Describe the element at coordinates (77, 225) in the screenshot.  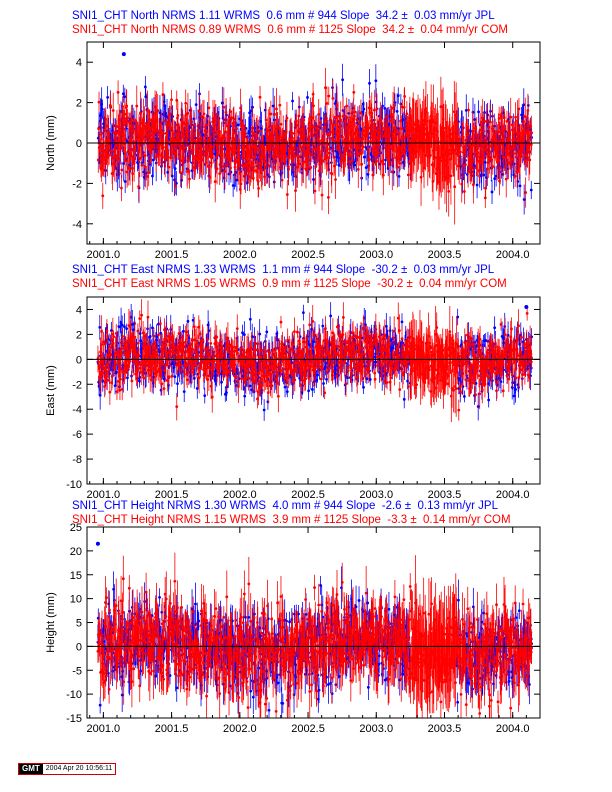
I see `y-tick-label: -4` at that location.